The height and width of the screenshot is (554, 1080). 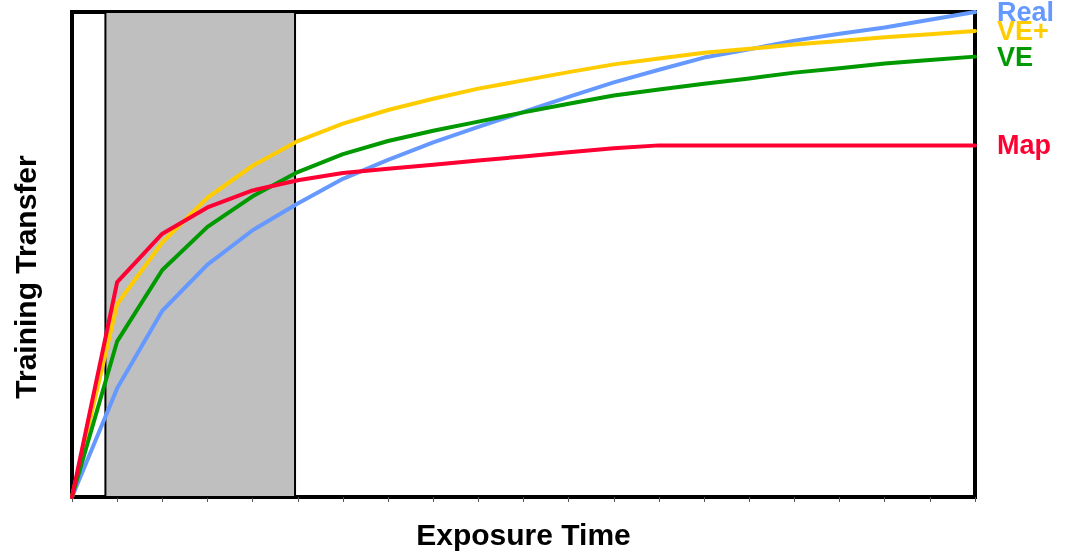 What do you see at coordinates (1024, 145) in the screenshot?
I see `series-label: Map` at bounding box center [1024, 145].